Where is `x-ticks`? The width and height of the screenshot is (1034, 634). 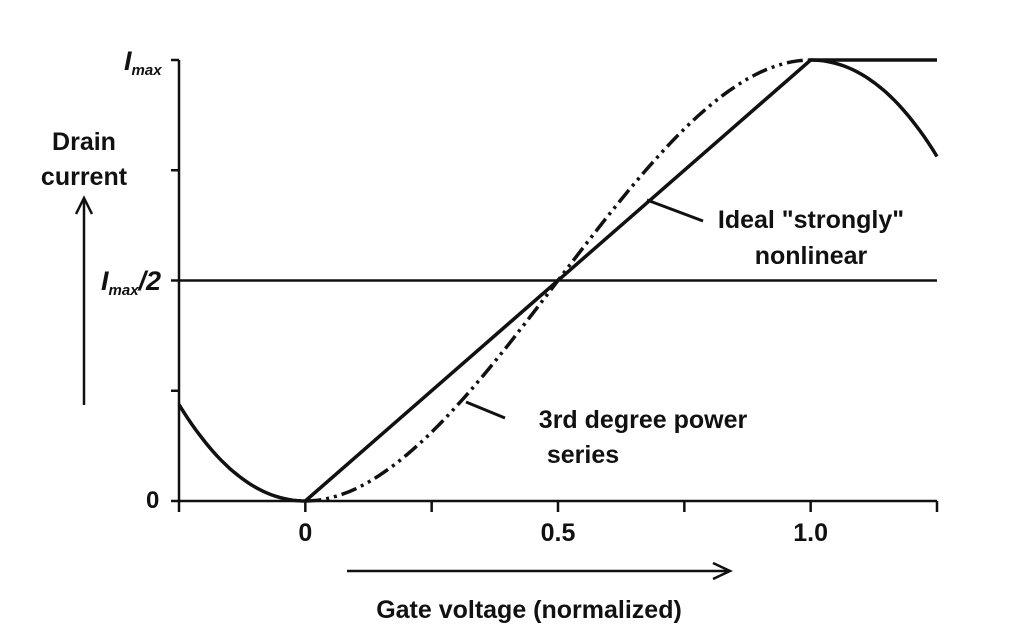
x-ticks is located at coordinates (558, 506).